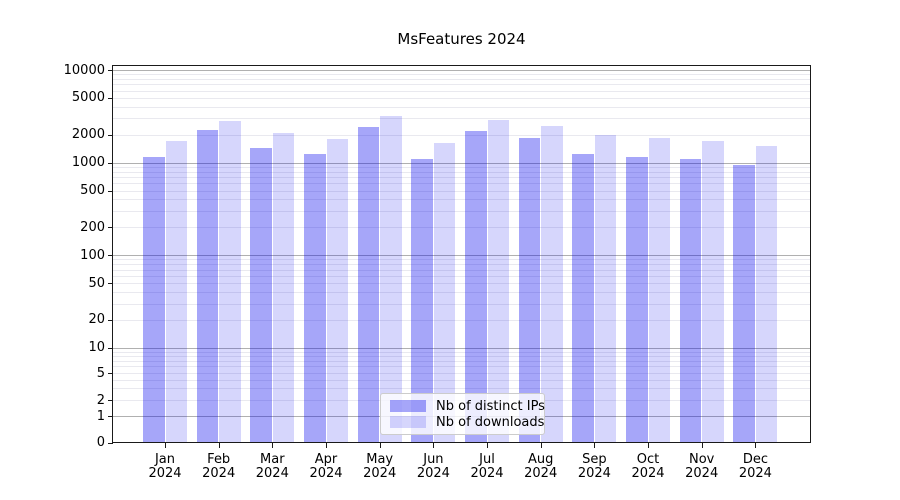 This screenshot has width=900, height=500. What do you see at coordinates (659, 289) in the screenshot?
I see `bar-downloads-oct` at bounding box center [659, 289].